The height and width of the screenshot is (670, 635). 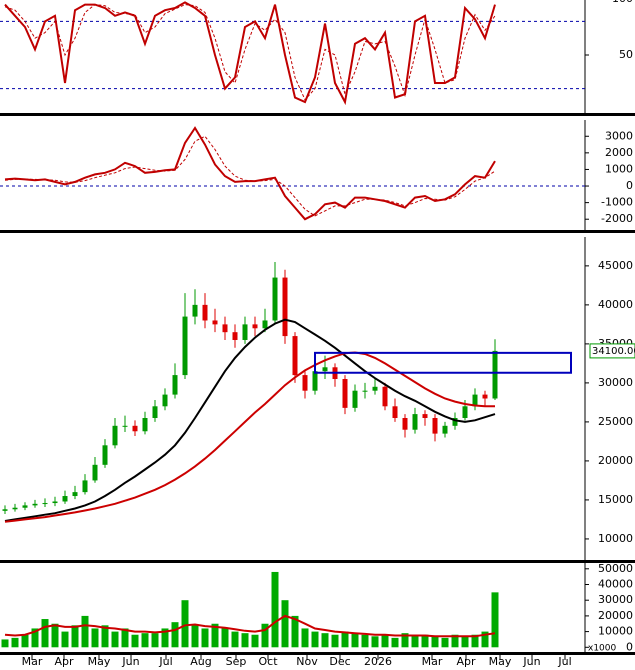 I want to click on y-tick-label: 1000, so click(x=619, y=168).